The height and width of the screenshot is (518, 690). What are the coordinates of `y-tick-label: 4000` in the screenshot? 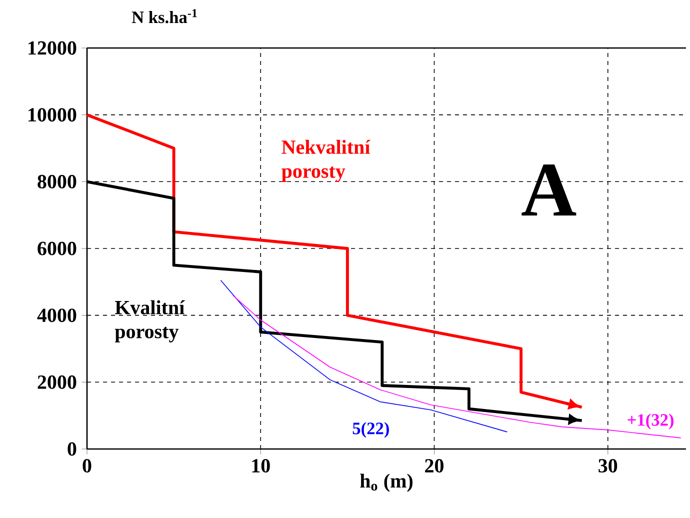 It's located at (56, 315).